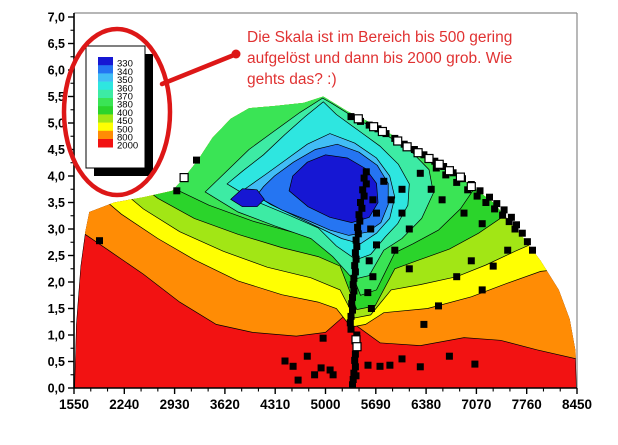 The image size is (618, 445). Describe the element at coordinates (56, 230) in the screenshot. I see `y-tick-label: 3,0` at that location.